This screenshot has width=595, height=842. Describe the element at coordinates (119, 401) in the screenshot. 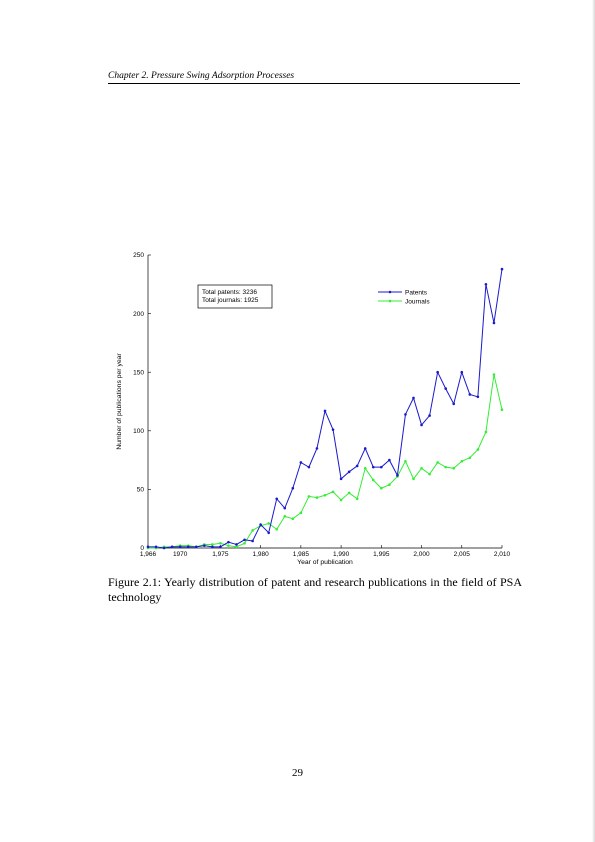

I see `y-axis-label: Number of publications per year` at that location.